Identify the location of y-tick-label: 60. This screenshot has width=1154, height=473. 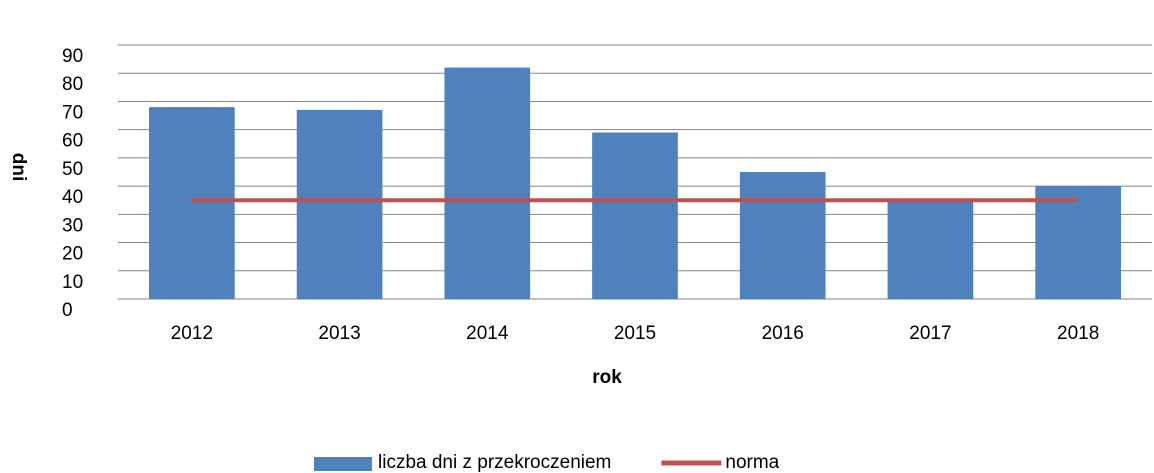
(72, 141).